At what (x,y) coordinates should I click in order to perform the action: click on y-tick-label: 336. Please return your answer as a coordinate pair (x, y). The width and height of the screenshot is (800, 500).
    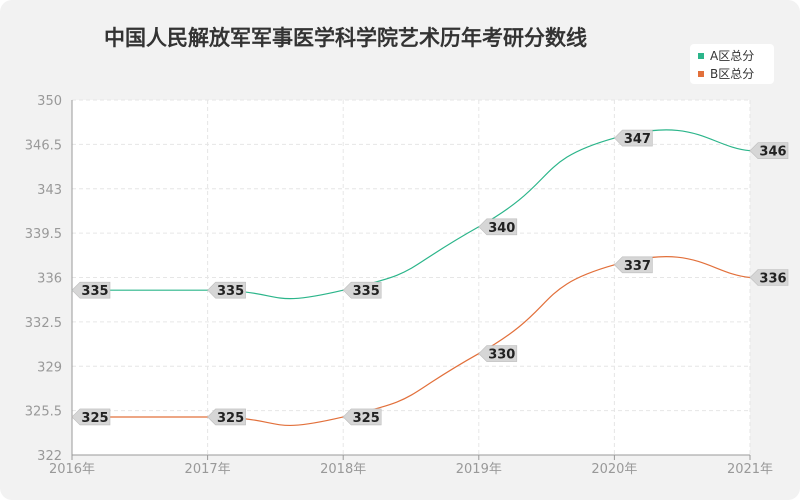
    Looking at the image, I should click on (49, 279).